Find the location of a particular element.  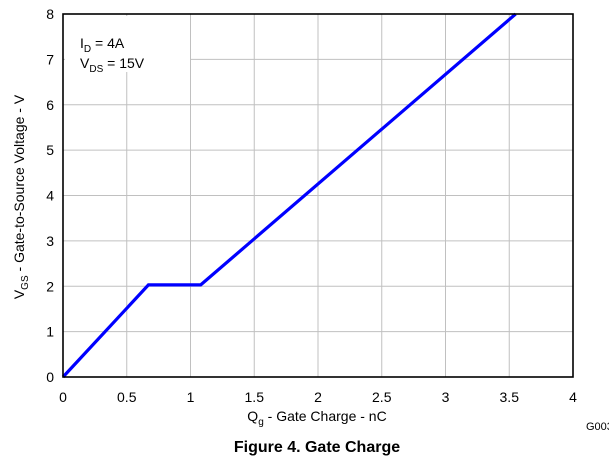

conditions-background is located at coordinates (127, 44).